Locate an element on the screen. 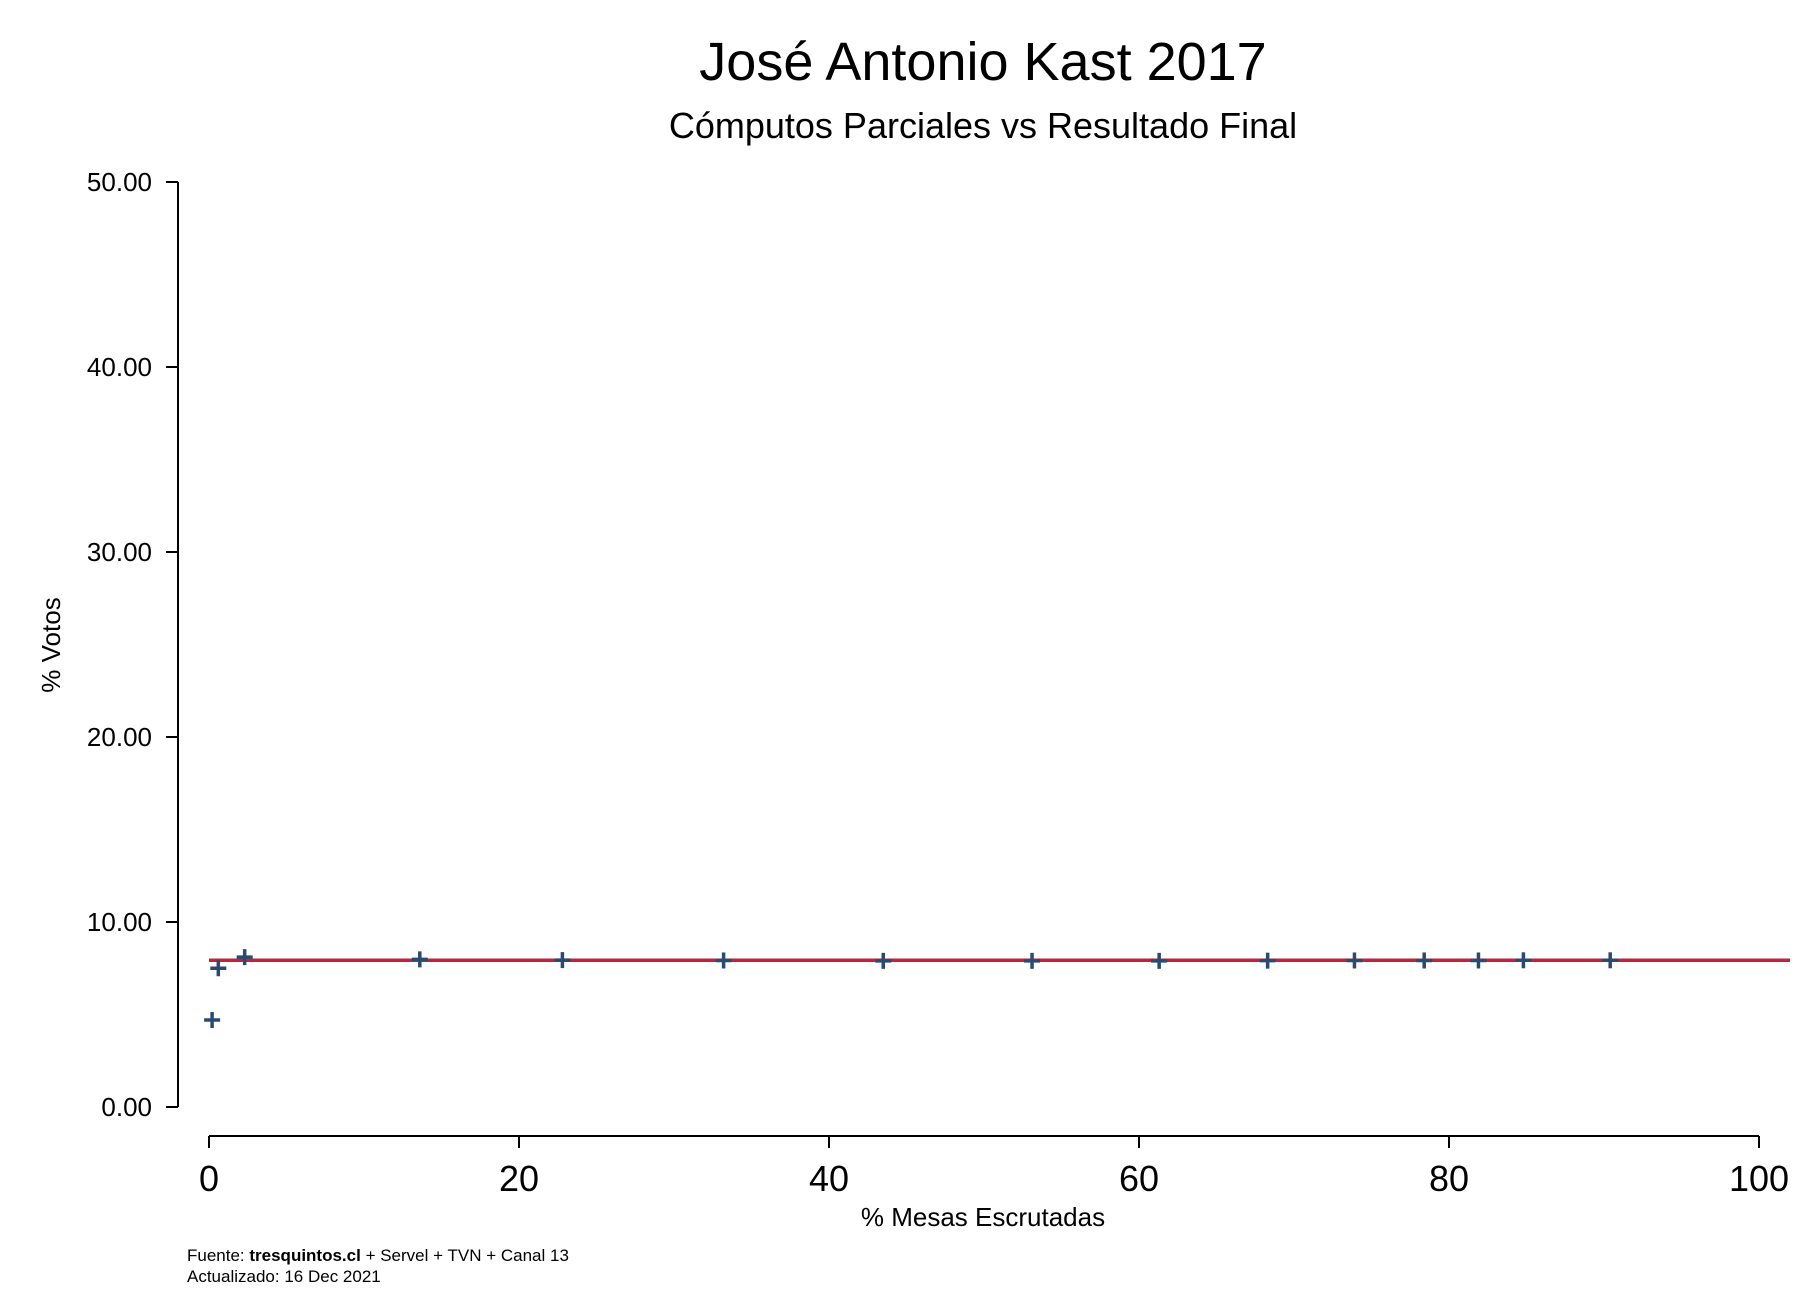  source-prefix: Fuente: is located at coordinates (218, 1255).